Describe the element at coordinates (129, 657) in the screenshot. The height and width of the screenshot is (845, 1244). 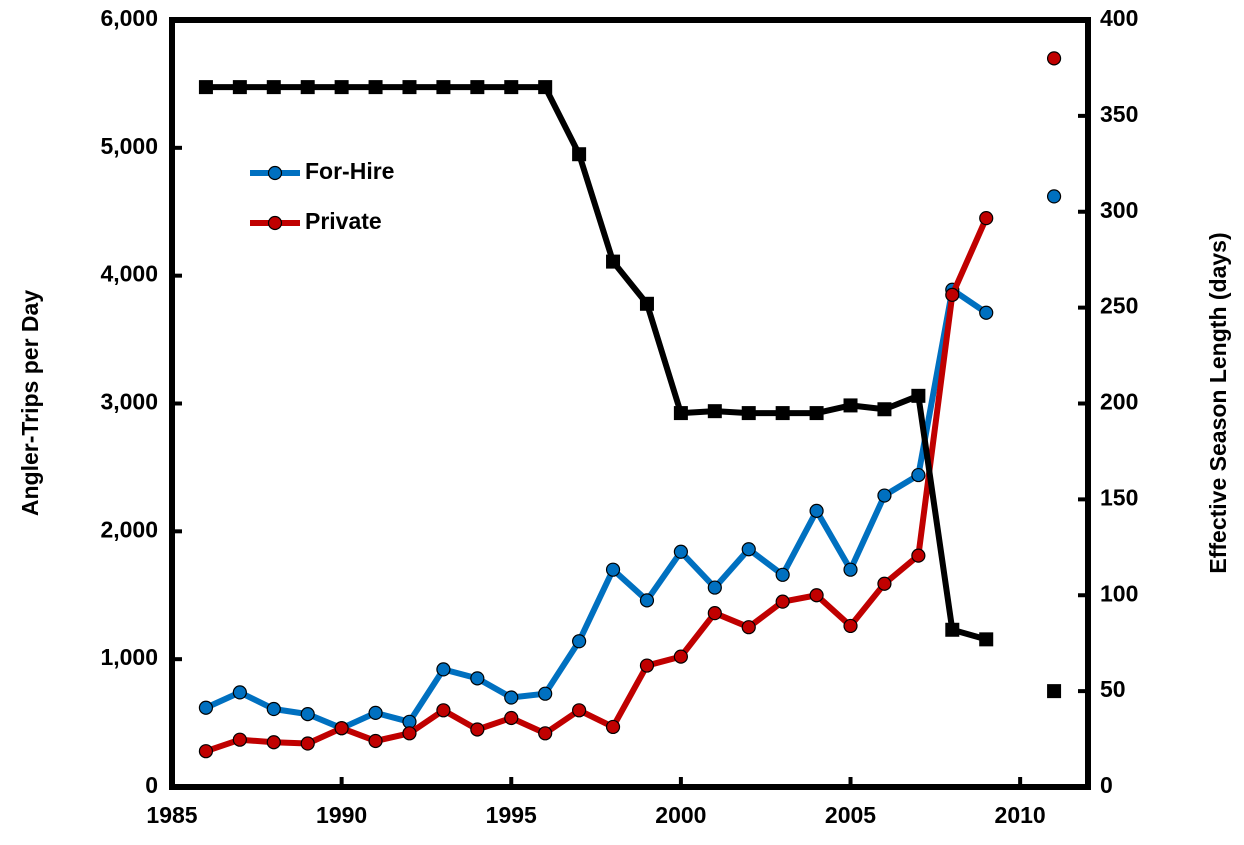
I see `y-tick-label: 1,000` at that location.